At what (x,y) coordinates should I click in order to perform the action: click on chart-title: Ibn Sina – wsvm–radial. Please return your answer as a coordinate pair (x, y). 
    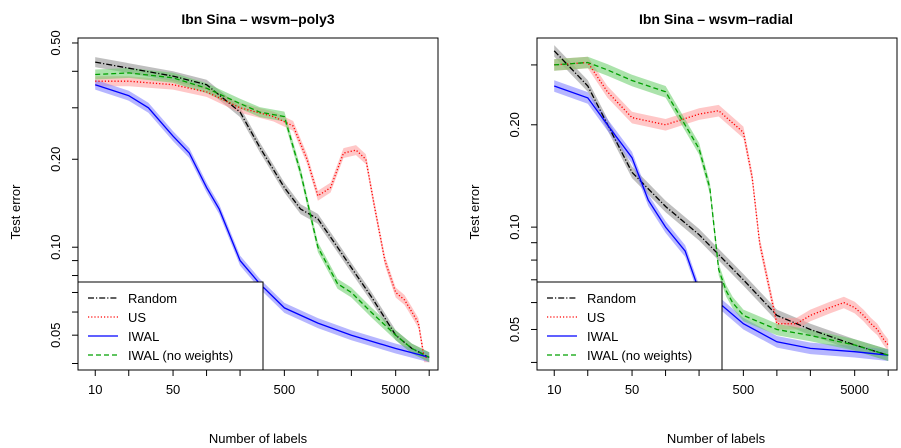
    Looking at the image, I should click on (716, 19).